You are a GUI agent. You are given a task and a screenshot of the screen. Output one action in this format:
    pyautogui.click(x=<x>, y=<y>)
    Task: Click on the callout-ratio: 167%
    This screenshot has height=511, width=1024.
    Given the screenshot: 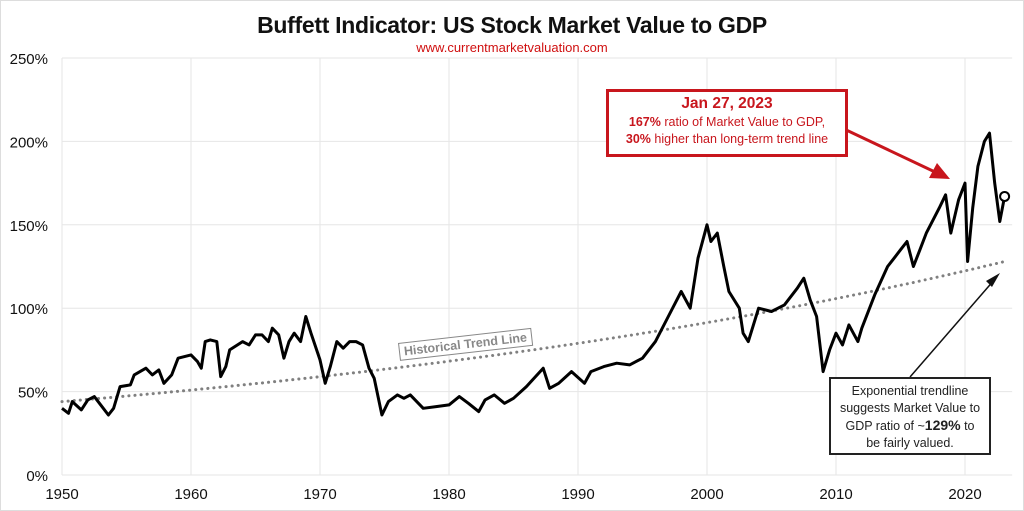 What is the action you would take?
    pyautogui.click(x=644, y=122)
    